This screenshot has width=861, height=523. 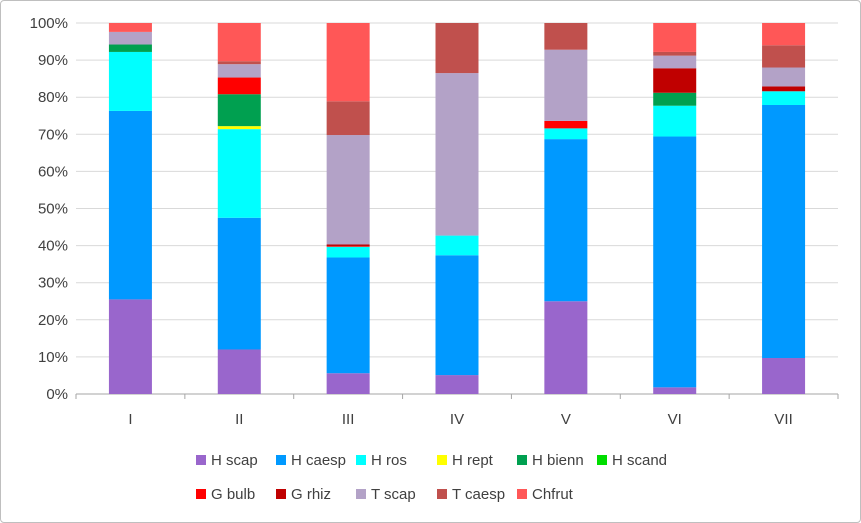 I want to click on bar-segment-h-rept, so click(x=239, y=128).